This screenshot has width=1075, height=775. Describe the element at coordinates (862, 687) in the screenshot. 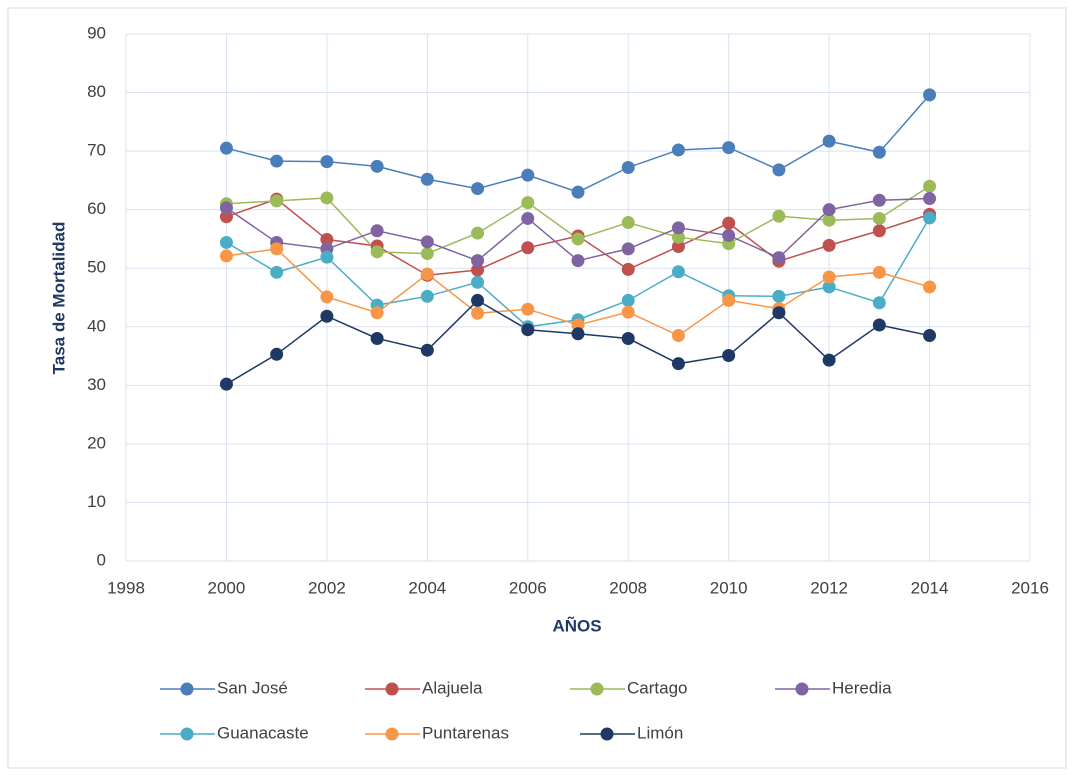

I see `legend-label: Heredia` at that location.